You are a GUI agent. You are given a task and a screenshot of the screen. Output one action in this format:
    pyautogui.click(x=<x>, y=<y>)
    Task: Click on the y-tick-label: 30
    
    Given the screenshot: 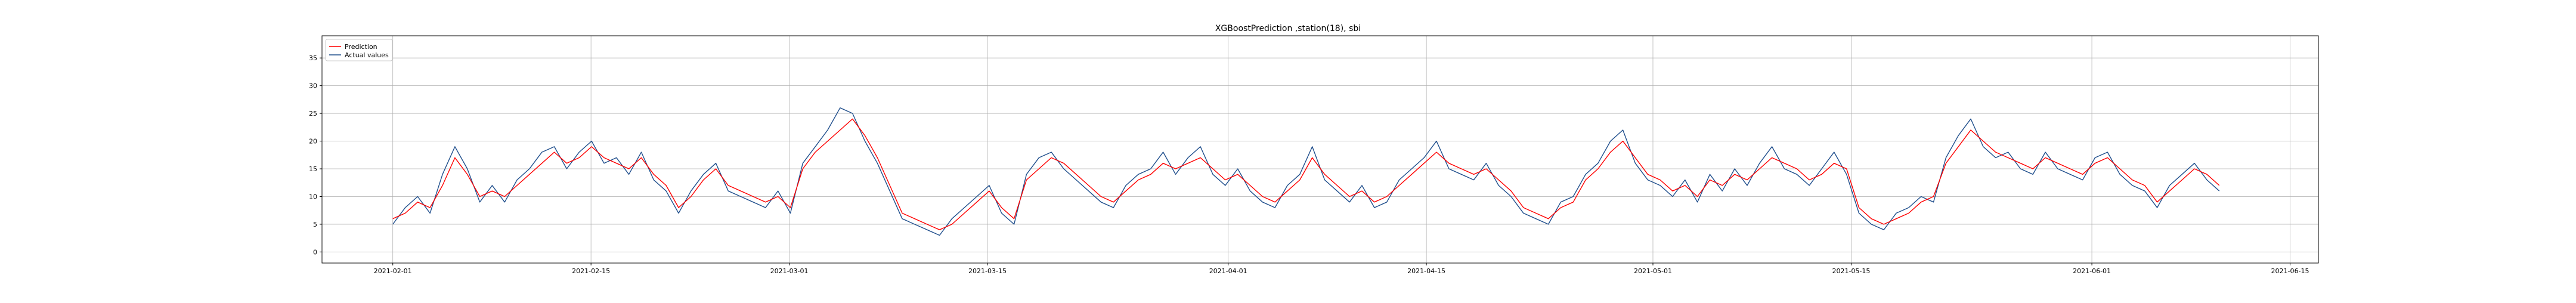 What is the action you would take?
    pyautogui.click(x=313, y=86)
    